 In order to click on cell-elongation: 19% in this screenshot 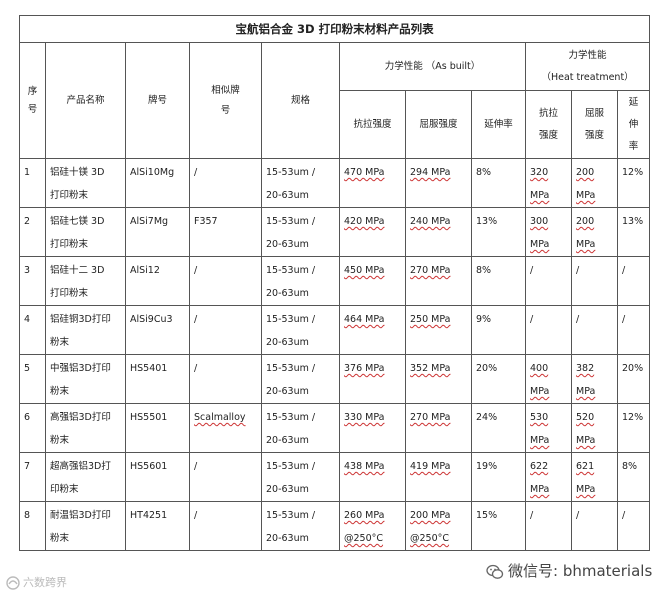, I will do `click(498, 477)`.